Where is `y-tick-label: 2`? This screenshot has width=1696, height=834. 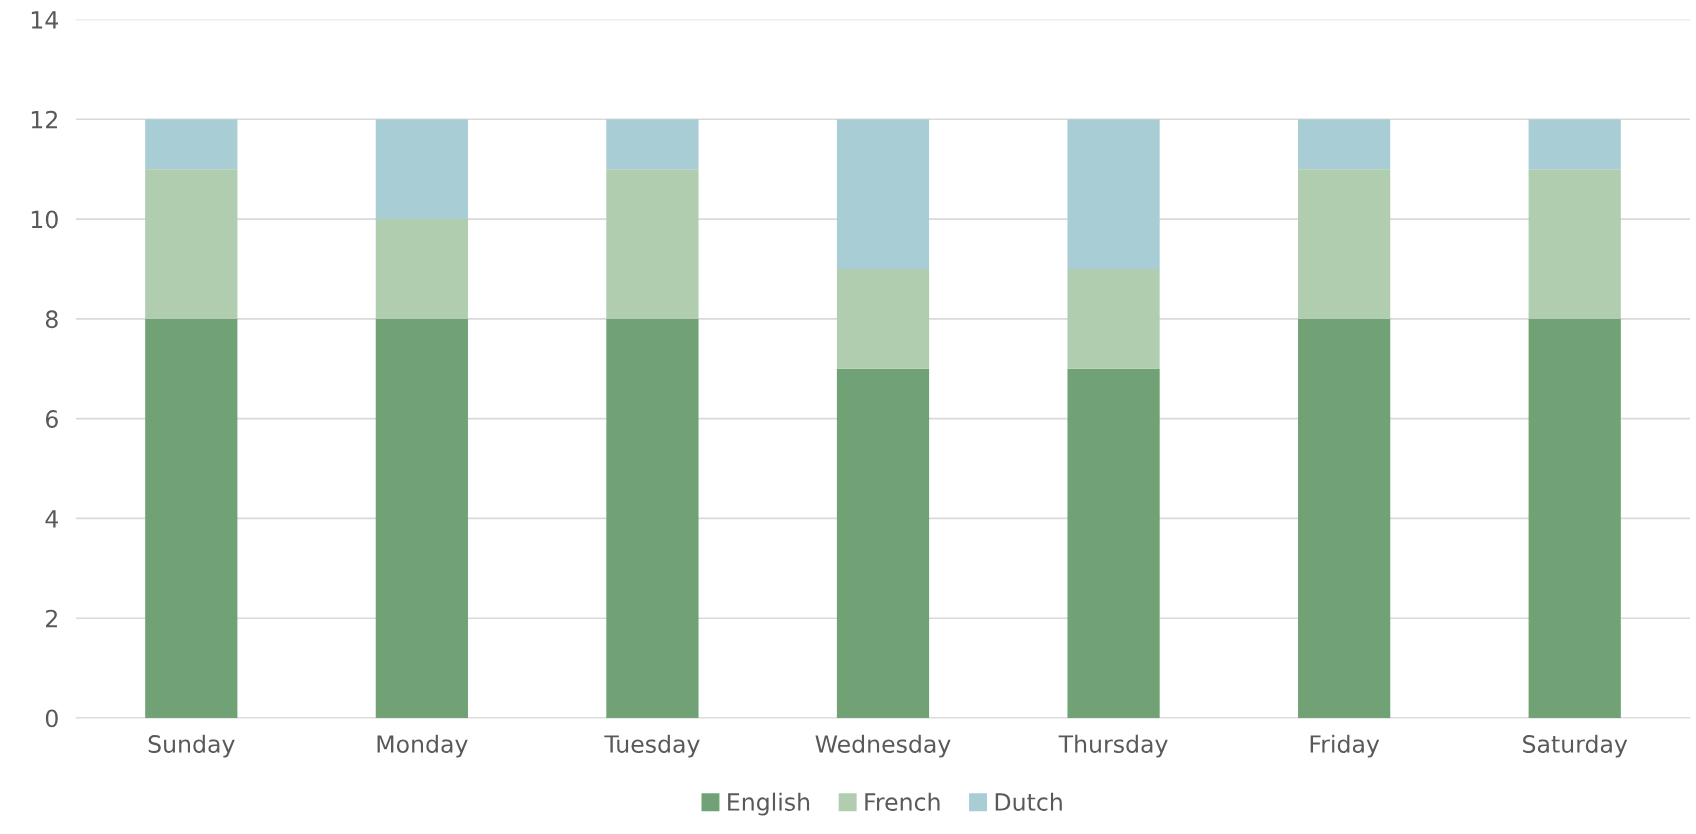
y-tick-label: 2 is located at coordinates (51, 618).